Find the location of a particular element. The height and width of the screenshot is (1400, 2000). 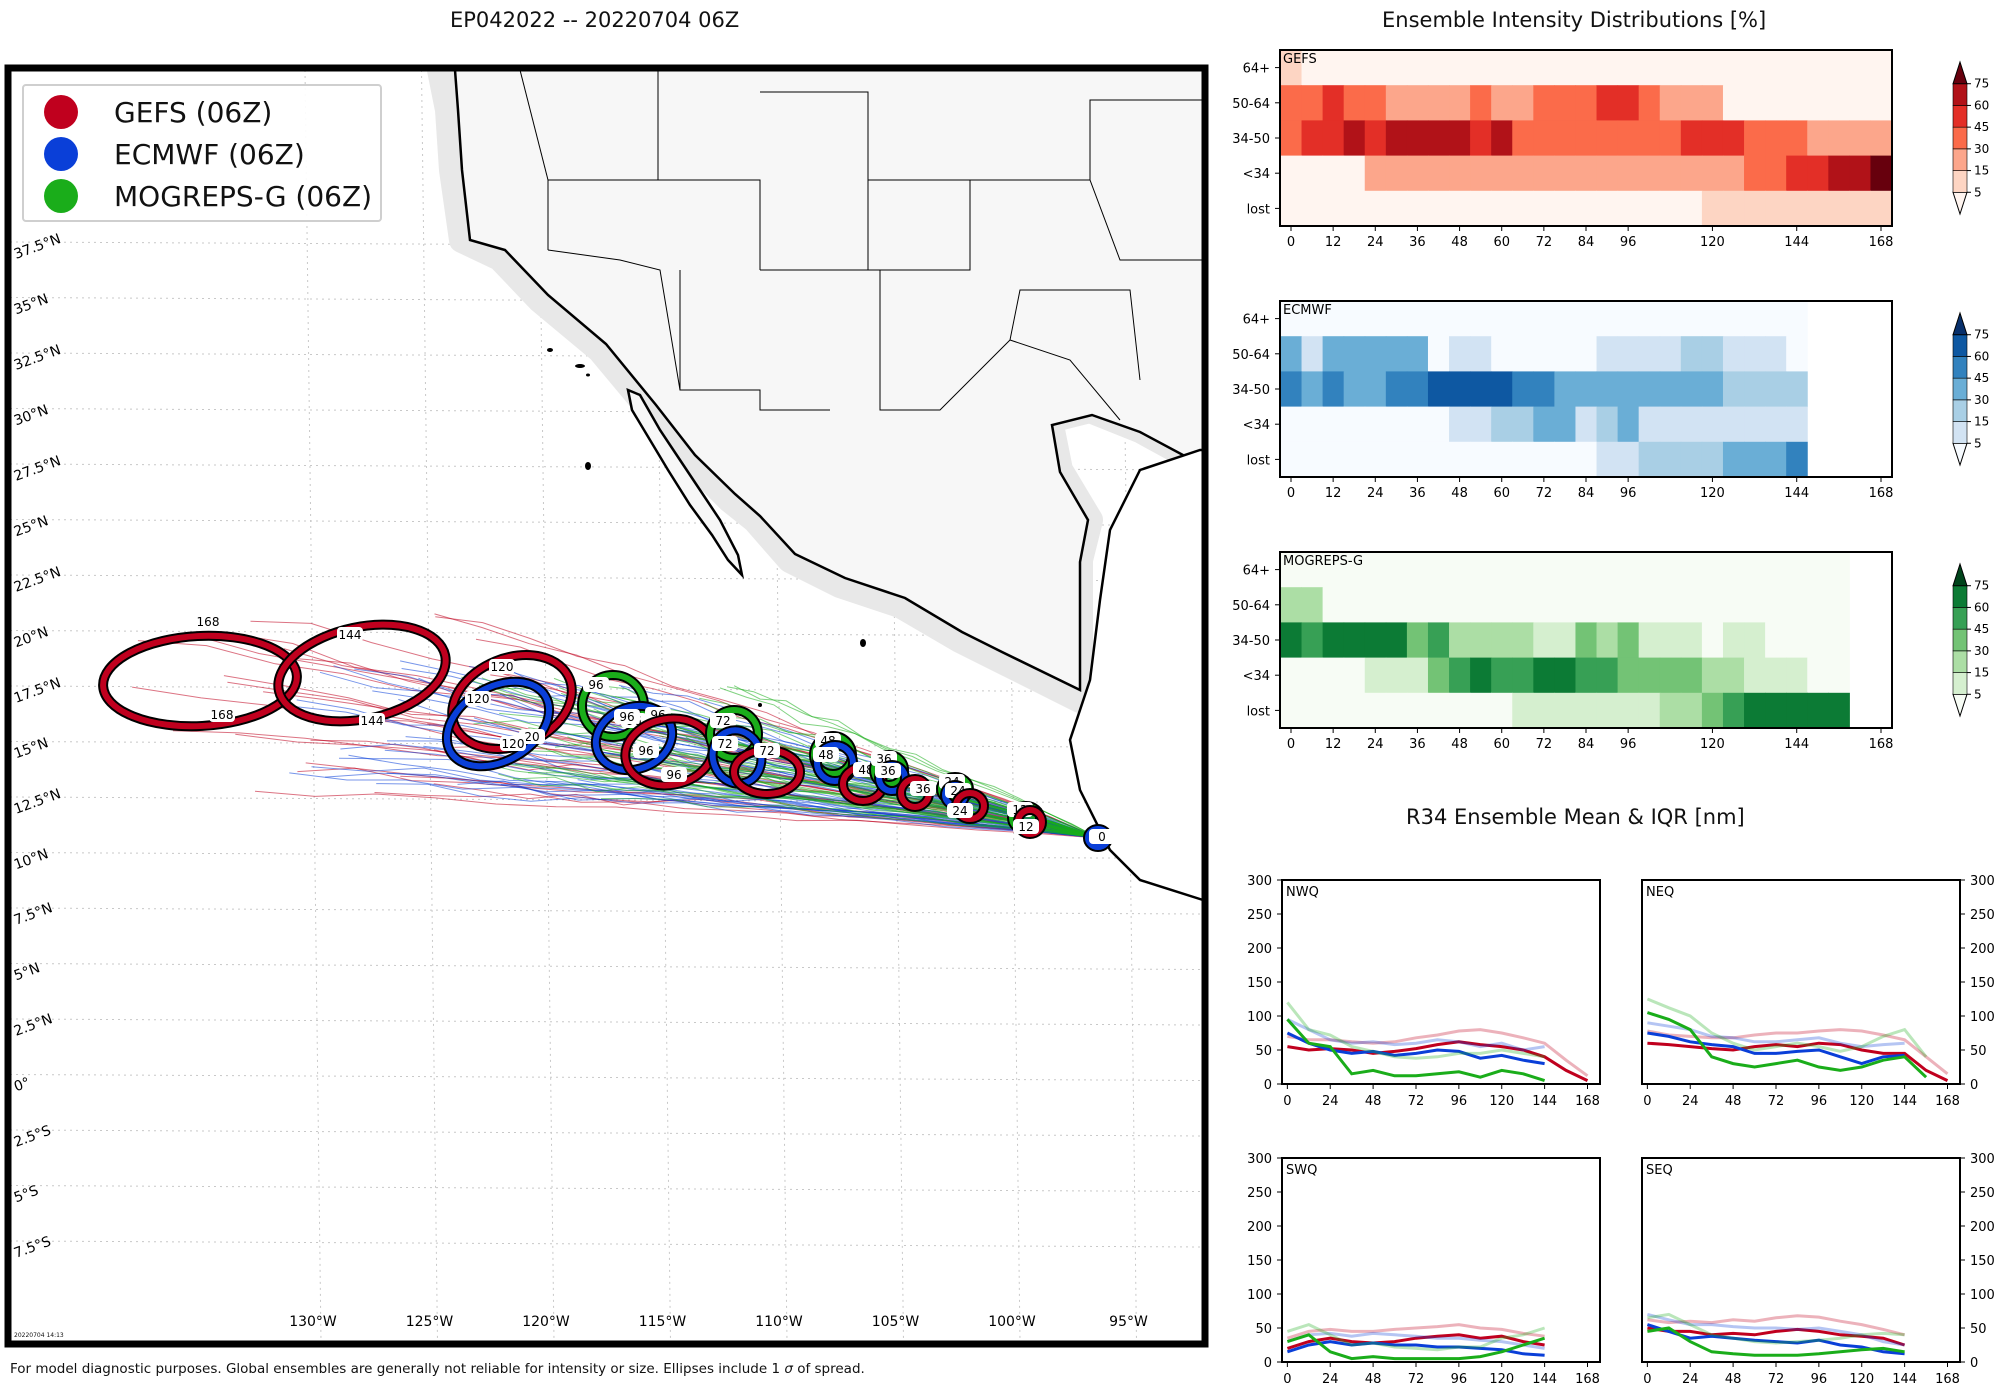

mean-line-mogreps-g is located at coordinates (1416, 1347).